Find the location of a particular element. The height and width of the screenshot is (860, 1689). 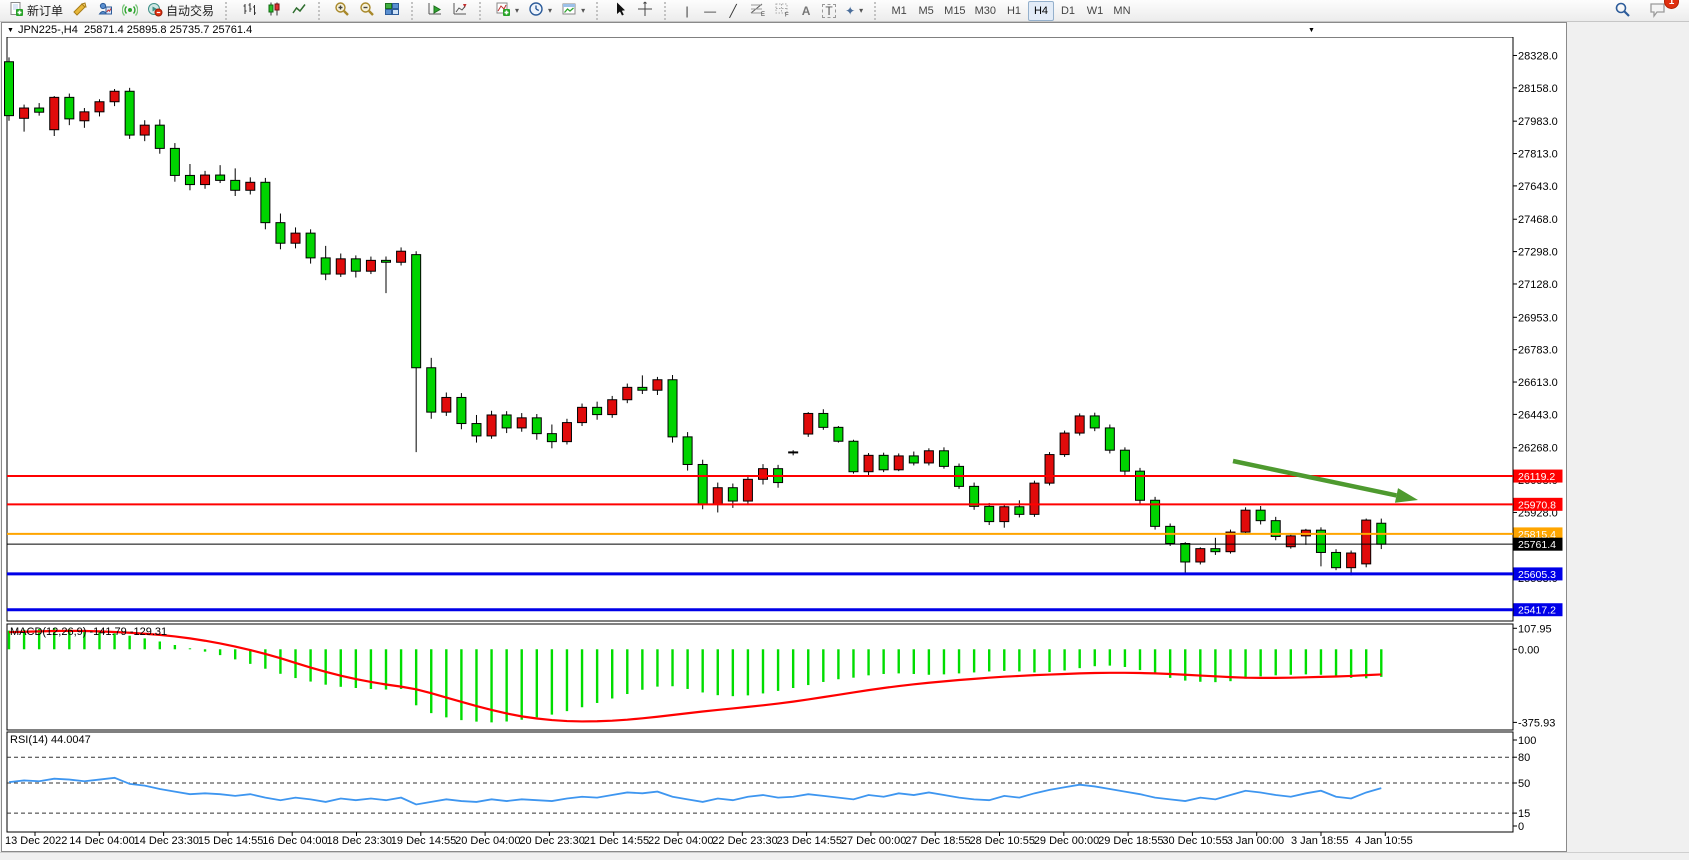

profiles-icon is located at coordinates (105, 10).